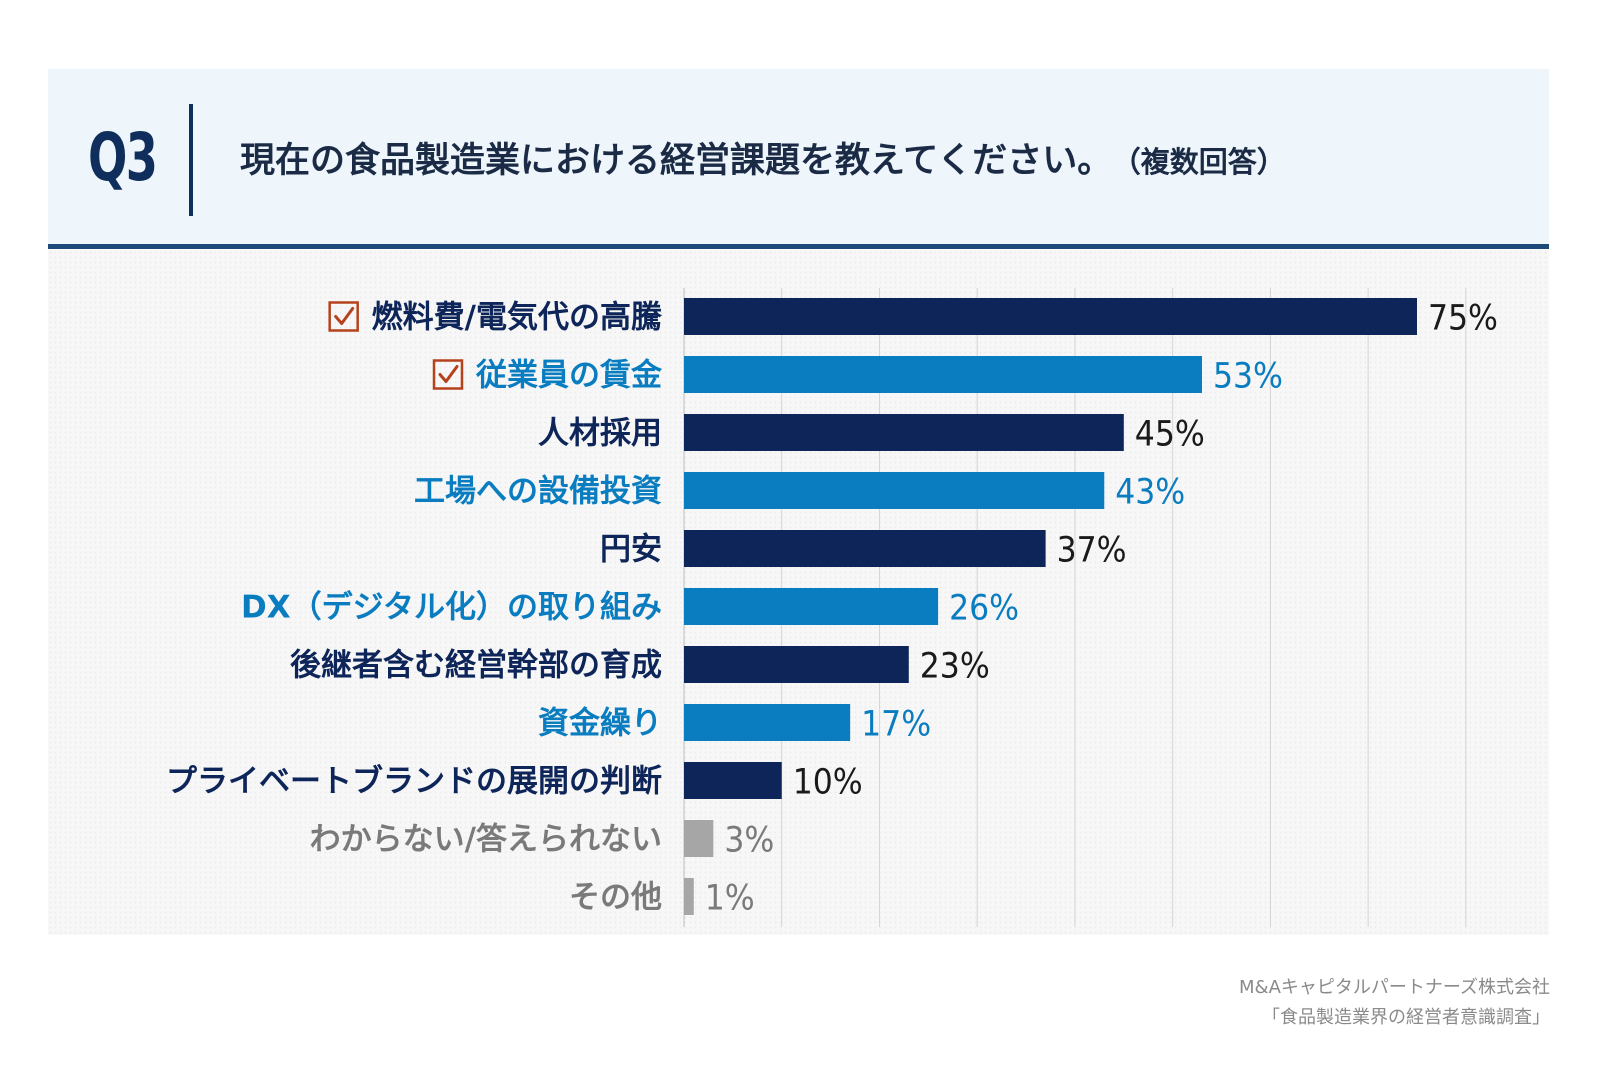 This screenshot has height=1067, width=1600. What do you see at coordinates (1248, 377) in the screenshot?
I see `value-label: 53%` at bounding box center [1248, 377].